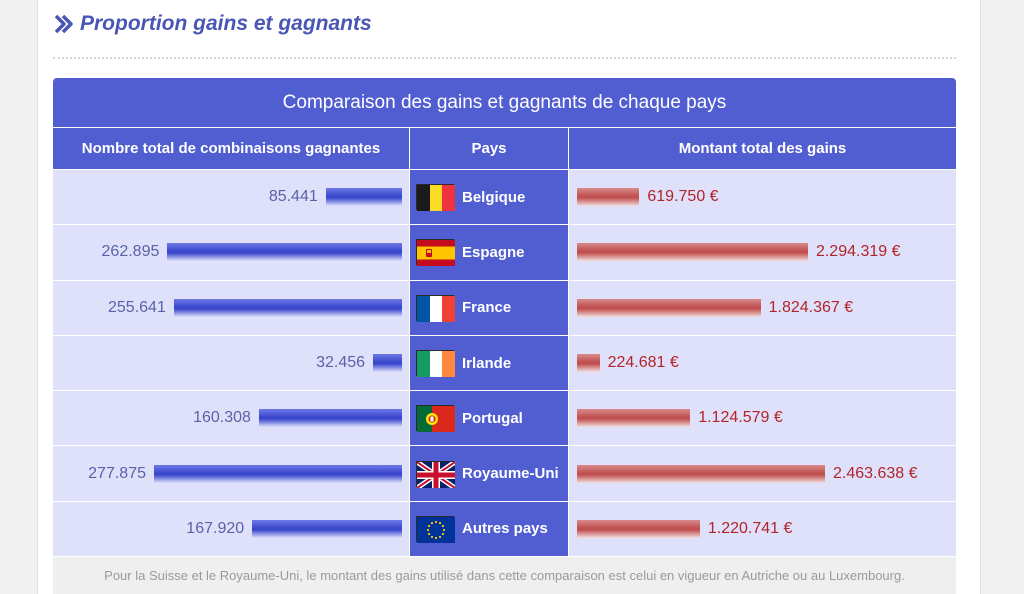 The image size is (1024, 594). Describe the element at coordinates (130, 252) in the screenshot. I see `winners-value: 262.895` at that location.